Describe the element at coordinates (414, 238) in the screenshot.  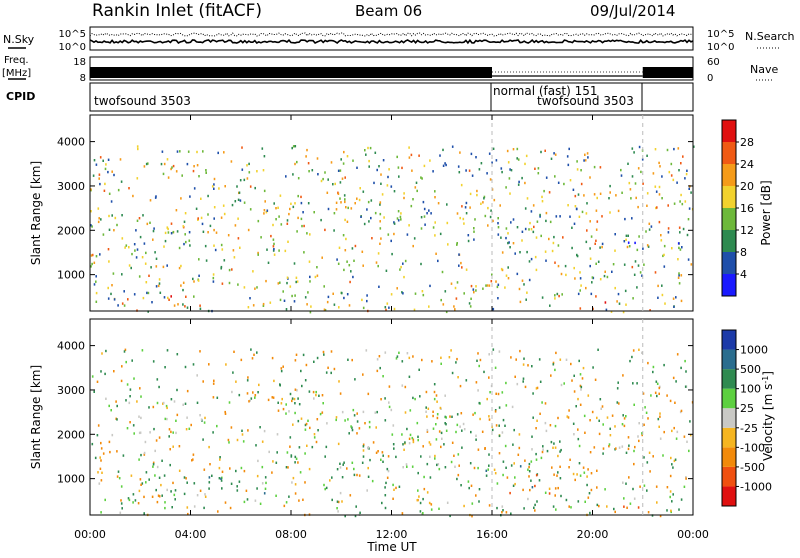
I see `region-6-cell` at that location.